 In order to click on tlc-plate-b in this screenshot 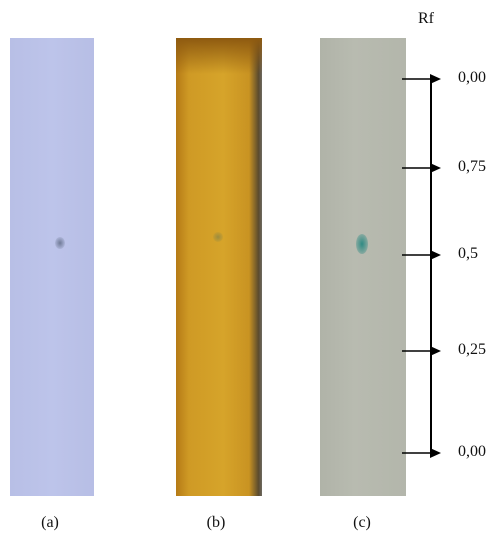, I will do `click(219, 267)`.